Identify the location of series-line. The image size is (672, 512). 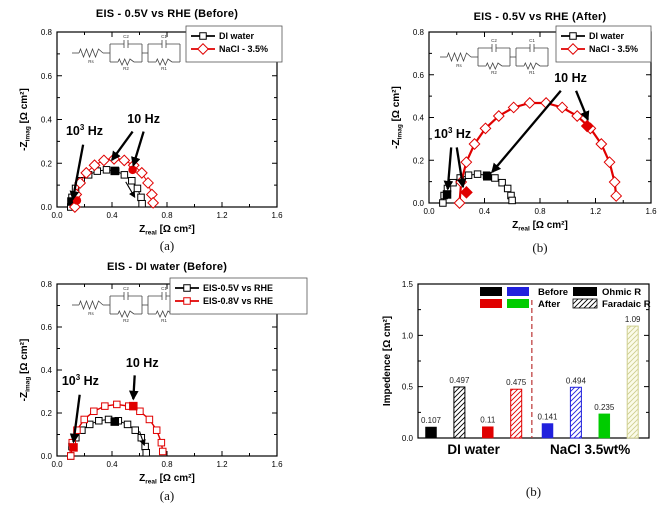
(106, 188).